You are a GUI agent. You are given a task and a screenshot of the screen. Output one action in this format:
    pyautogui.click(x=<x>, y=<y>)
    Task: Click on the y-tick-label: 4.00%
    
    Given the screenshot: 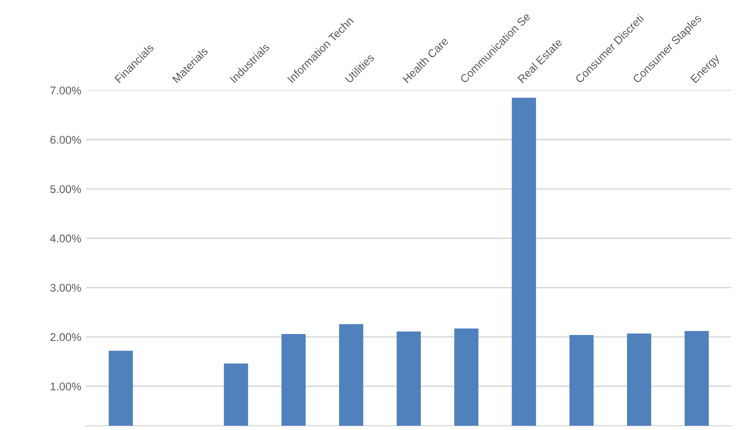 What is the action you would take?
    pyautogui.click(x=65, y=238)
    